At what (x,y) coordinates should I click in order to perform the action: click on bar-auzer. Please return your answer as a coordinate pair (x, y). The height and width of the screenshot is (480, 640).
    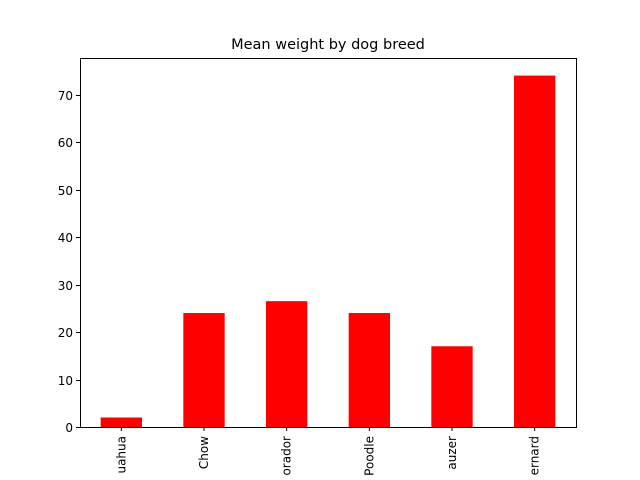
    Looking at the image, I should click on (452, 386).